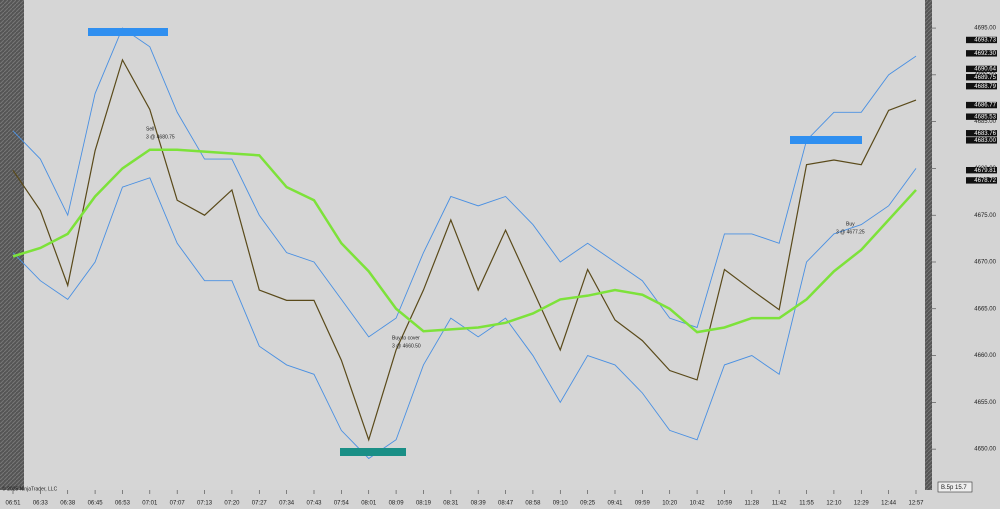 The image size is (1000, 509). Describe the element at coordinates (68, 504) in the screenshot. I see `x-tick-label: 06:38` at that location.